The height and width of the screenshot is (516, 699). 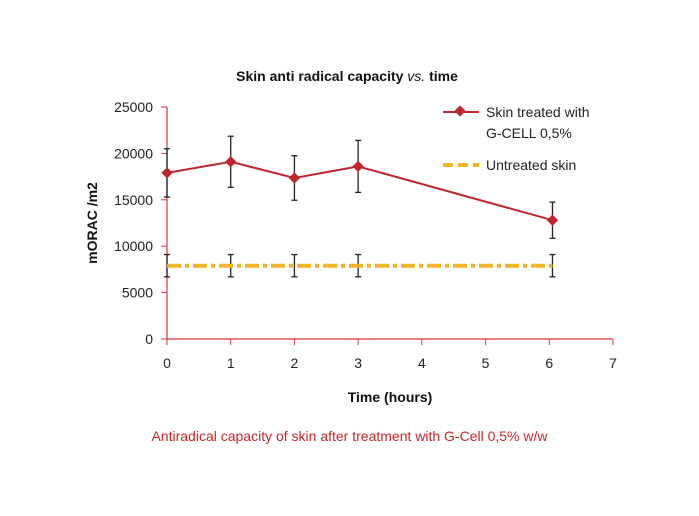 What do you see at coordinates (360, 187) in the screenshot?
I see `series-treated` at bounding box center [360, 187].